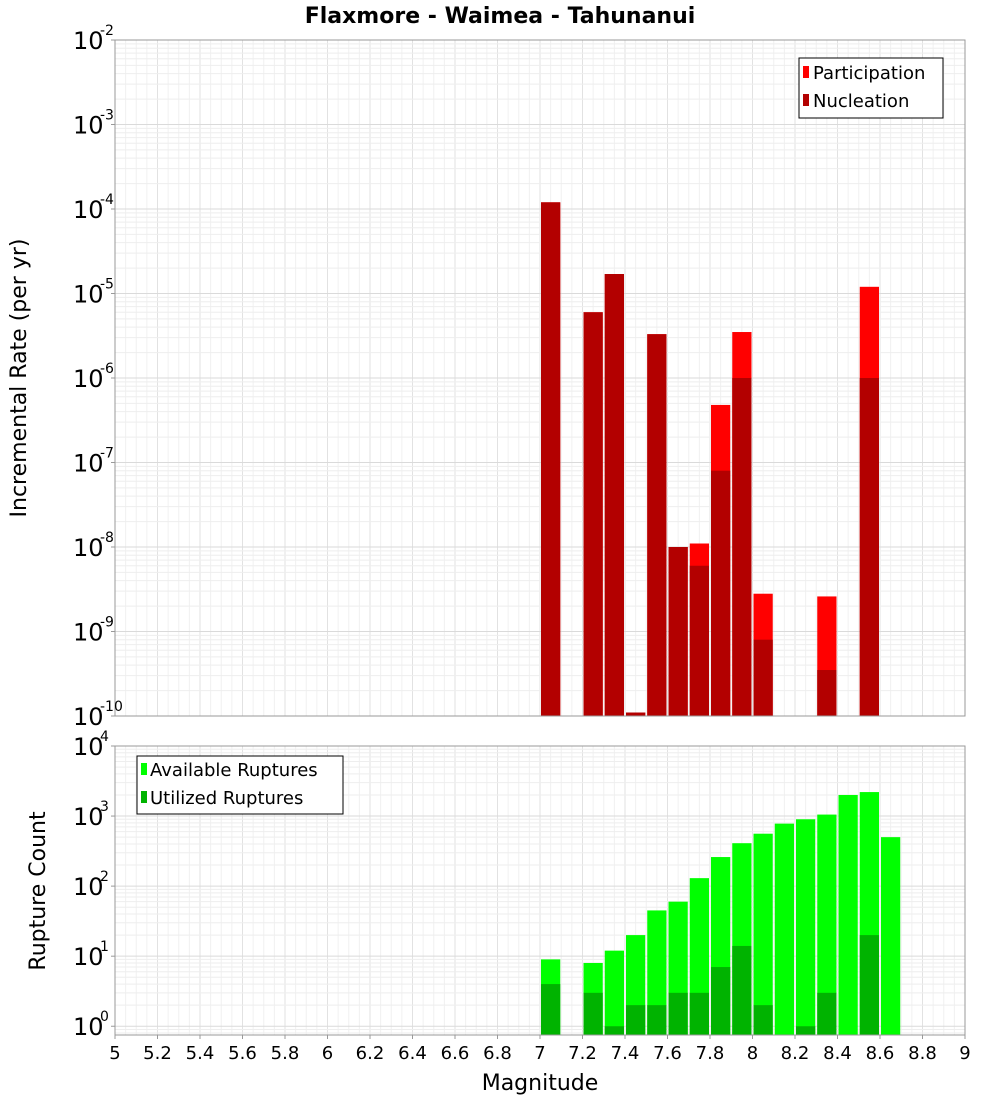 The height and width of the screenshot is (1100, 1000). I want to click on x-tick-label: 6.6, so click(455, 1053).